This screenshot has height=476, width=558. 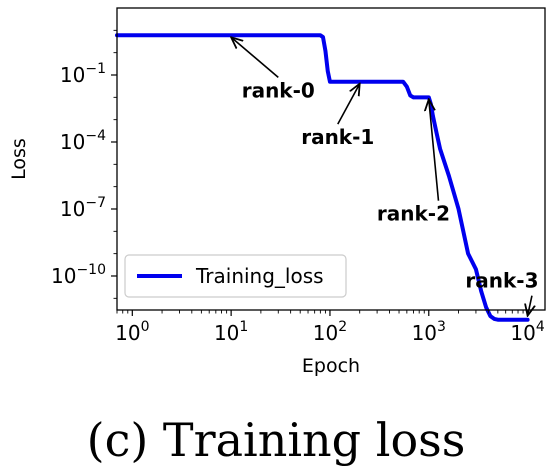 I want to click on x-tick-label: 10⁰, so click(x=132, y=332).